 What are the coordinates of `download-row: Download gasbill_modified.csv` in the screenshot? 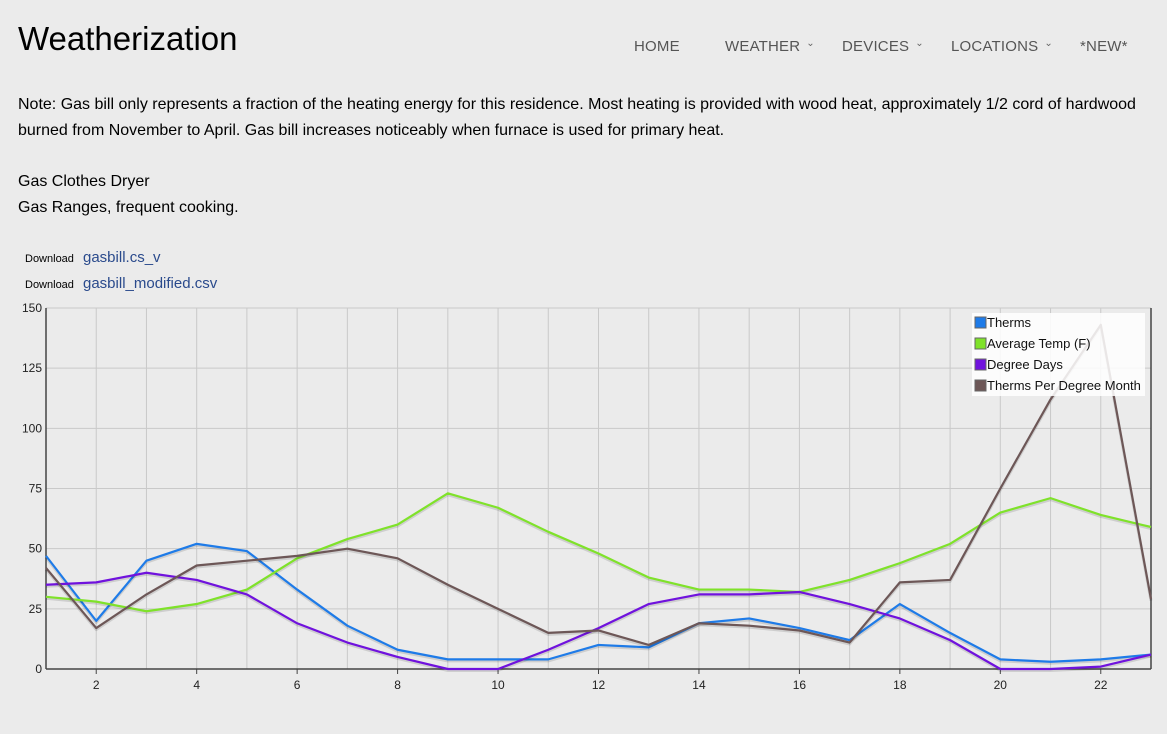 It's located at (121, 283).